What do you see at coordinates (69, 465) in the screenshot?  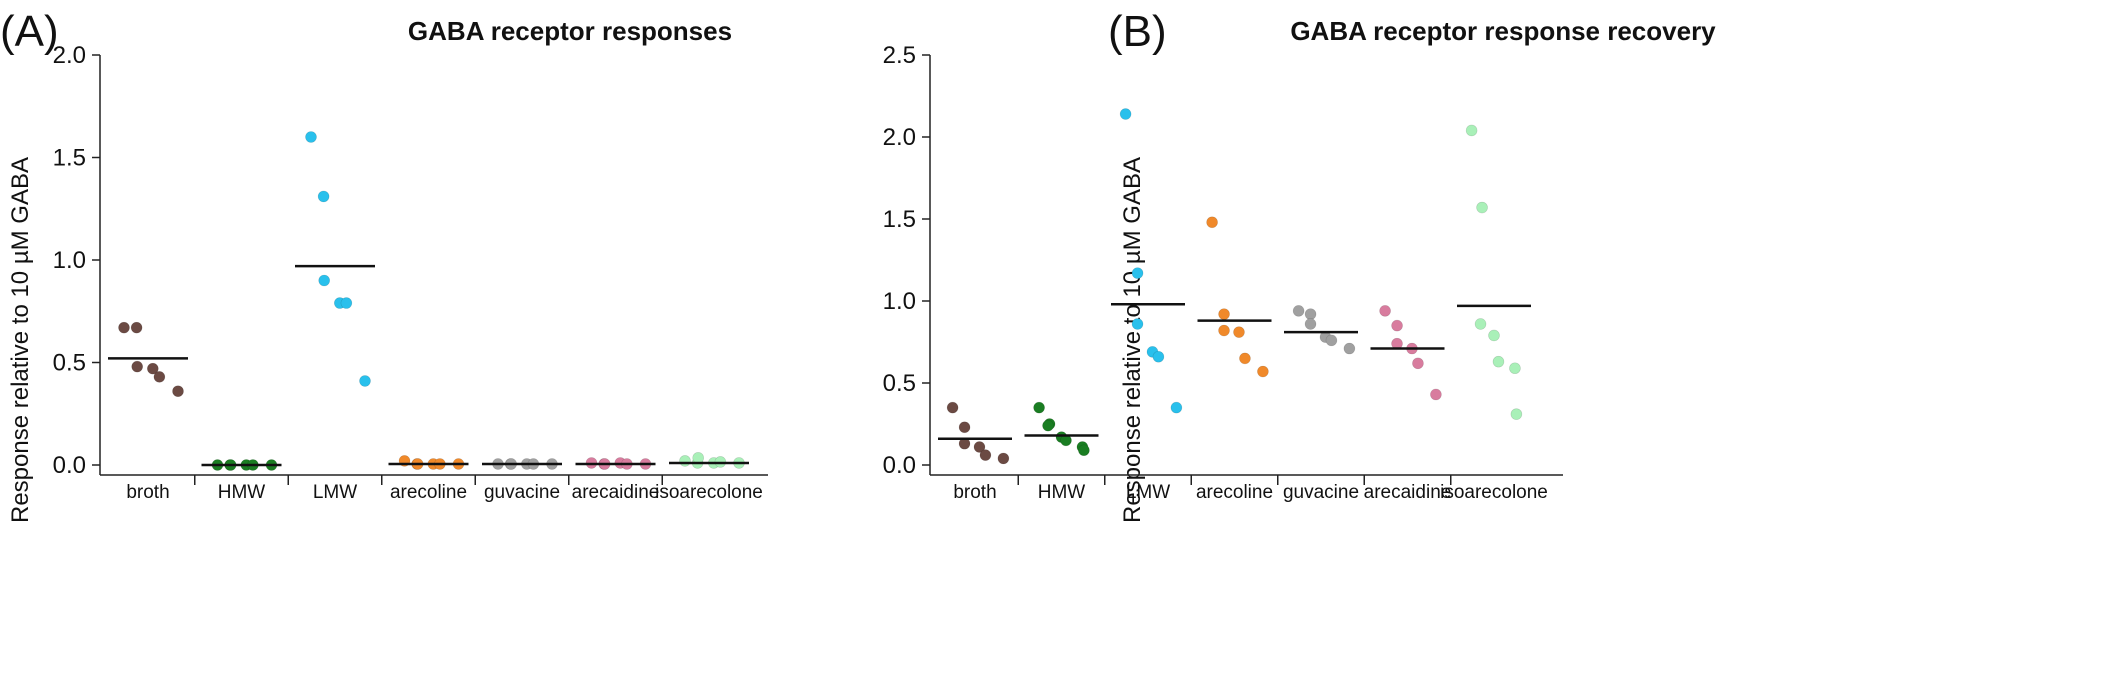 I see `panel-a-y-tick-label: 0.0` at bounding box center [69, 465].